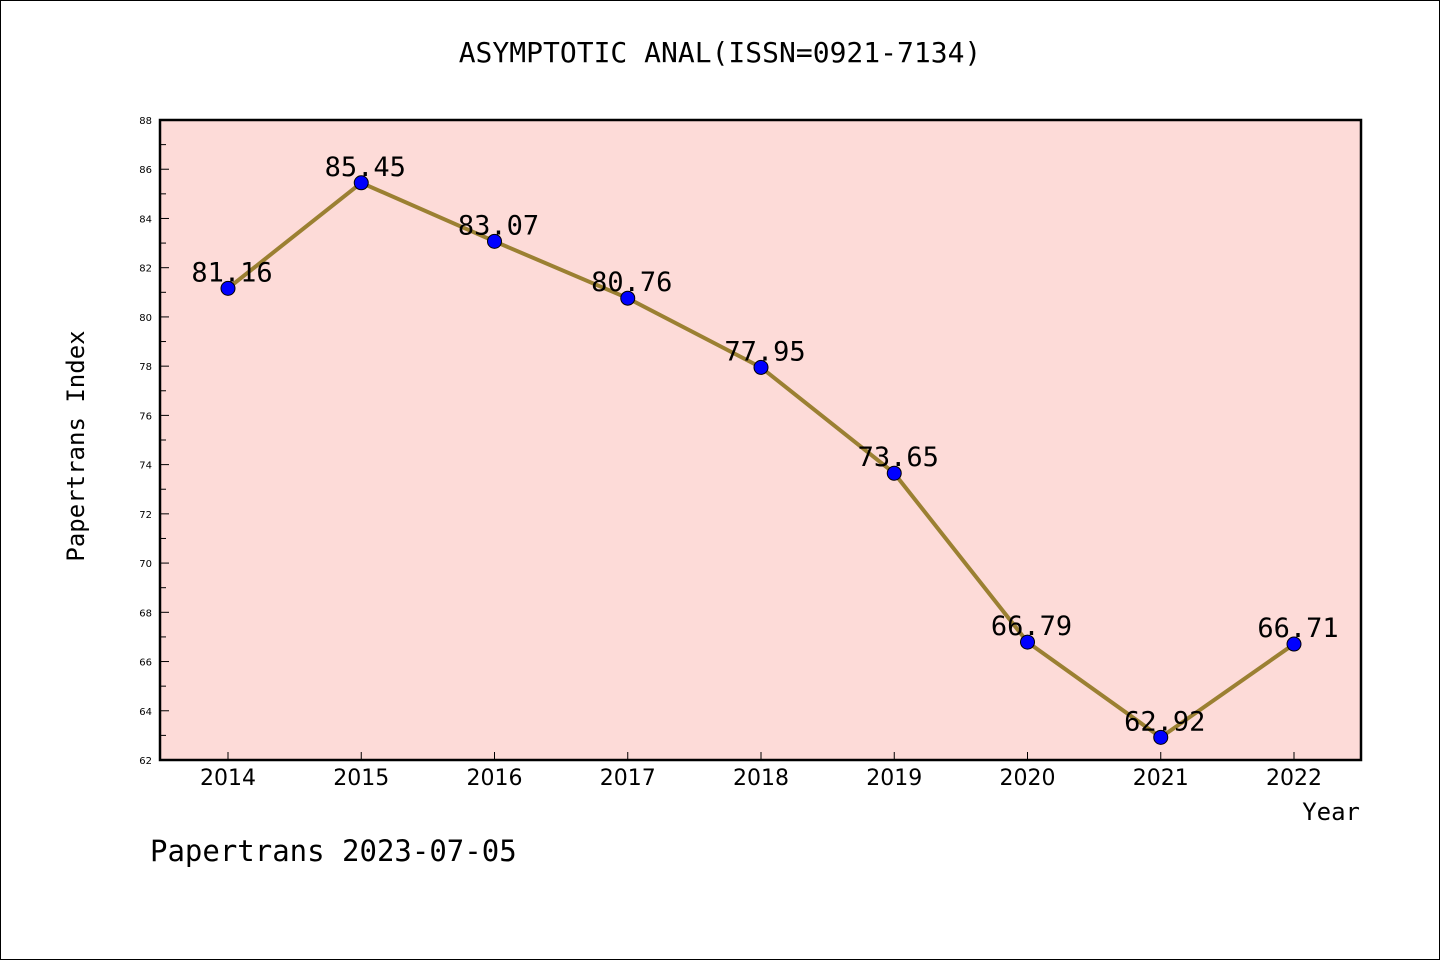  What do you see at coordinates (145, 318) in the screenshot?
I see `y-tick-label: 80` at bounding box center [145, 318].